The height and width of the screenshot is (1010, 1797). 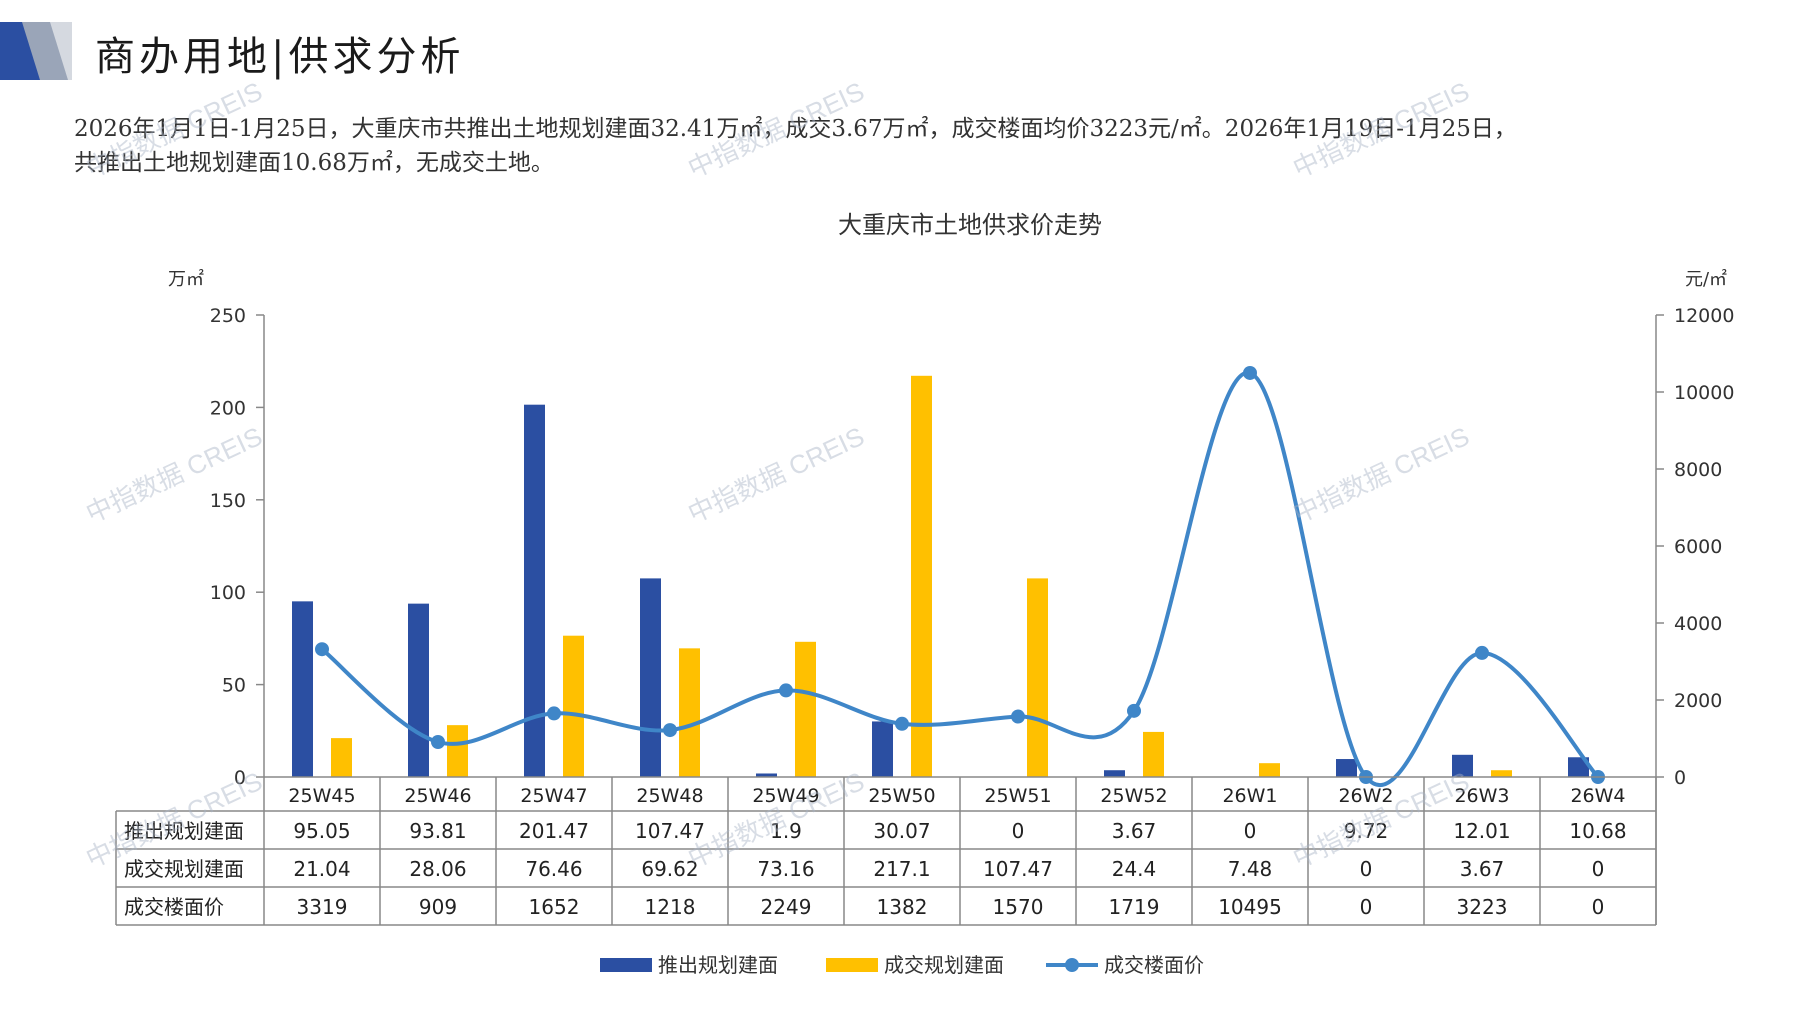 What do you see at coordinates (852, 965) in the screenshot?
I see `legend-deal-swatch` at bounding box center [852, 965].